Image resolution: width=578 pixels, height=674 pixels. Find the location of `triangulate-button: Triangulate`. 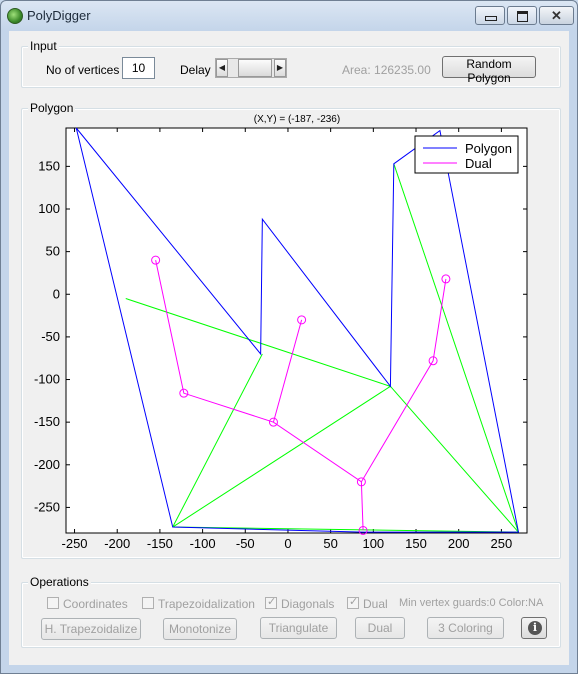

triangulate-button: Triangulate is located at coordinates (298, 628).